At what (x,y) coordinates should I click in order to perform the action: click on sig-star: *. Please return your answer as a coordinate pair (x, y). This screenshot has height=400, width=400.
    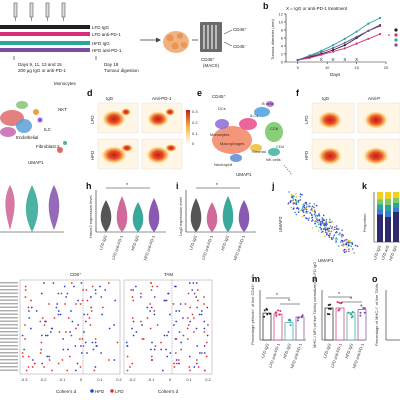
    Looking at the image, I should click on (389, 37).